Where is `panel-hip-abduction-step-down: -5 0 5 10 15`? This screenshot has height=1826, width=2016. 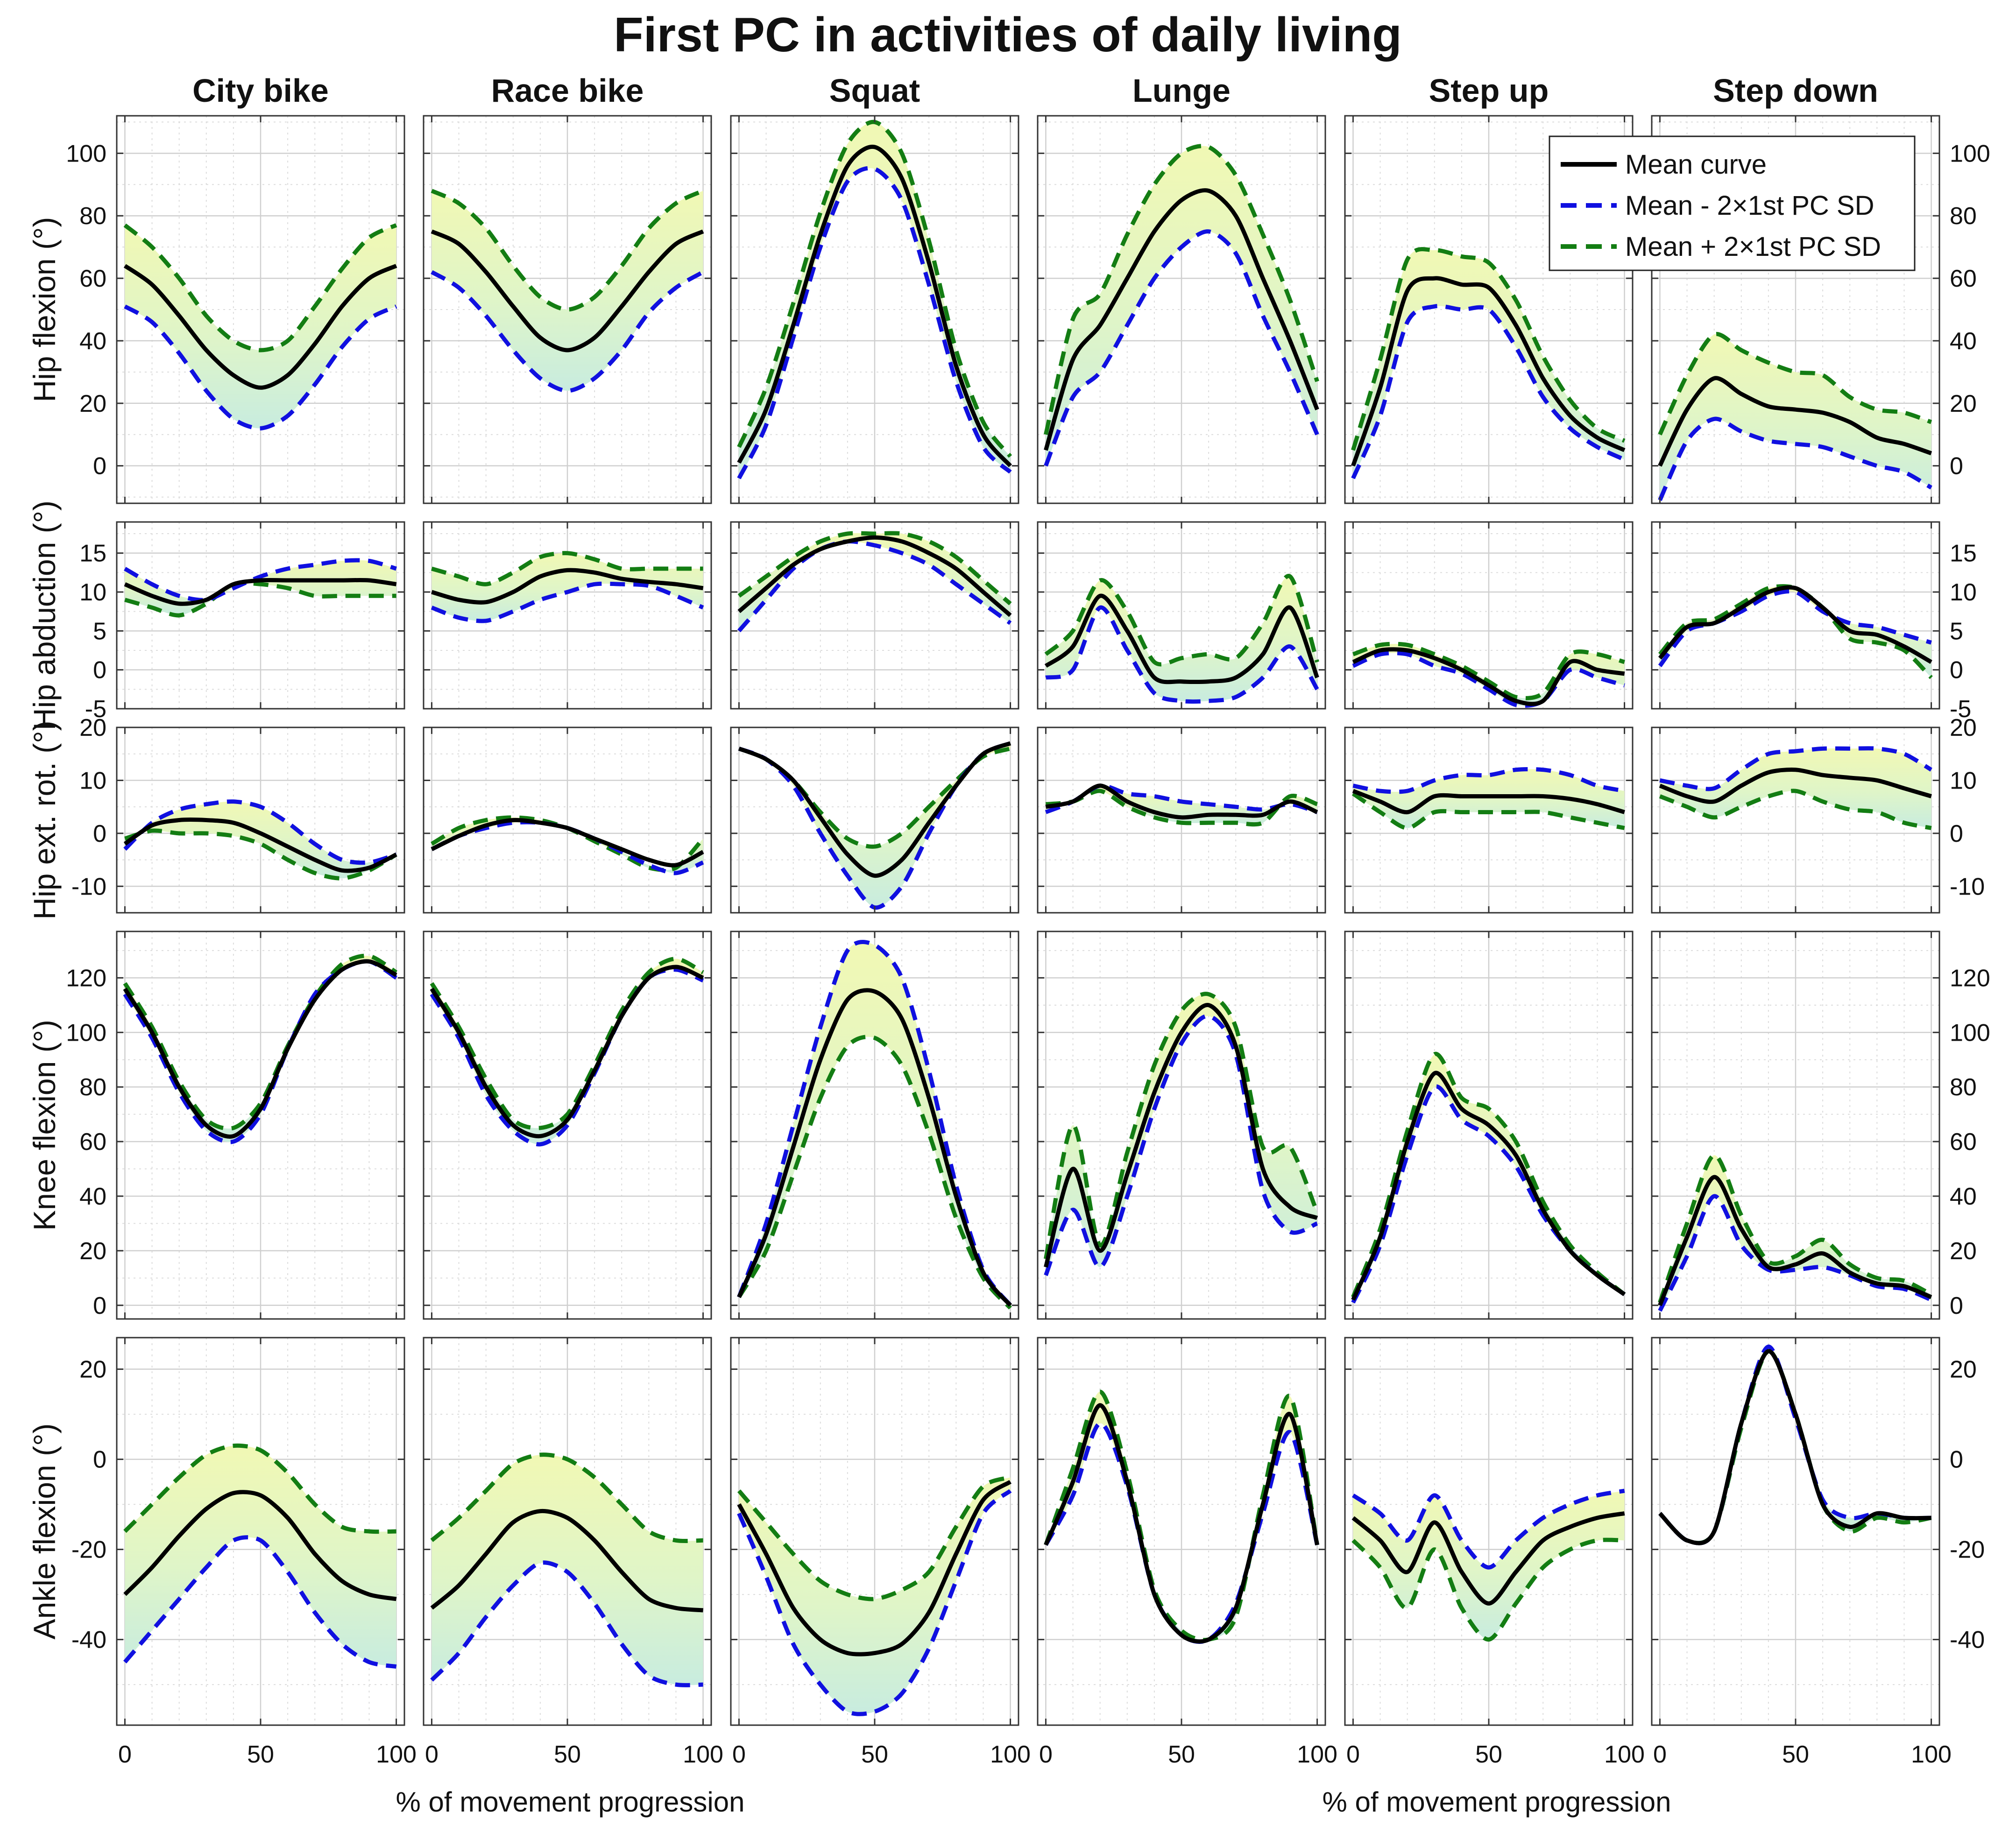 panel-hip-abduction-step-down: -5 0 5 10 15 is located at coordinates (1814, 622).